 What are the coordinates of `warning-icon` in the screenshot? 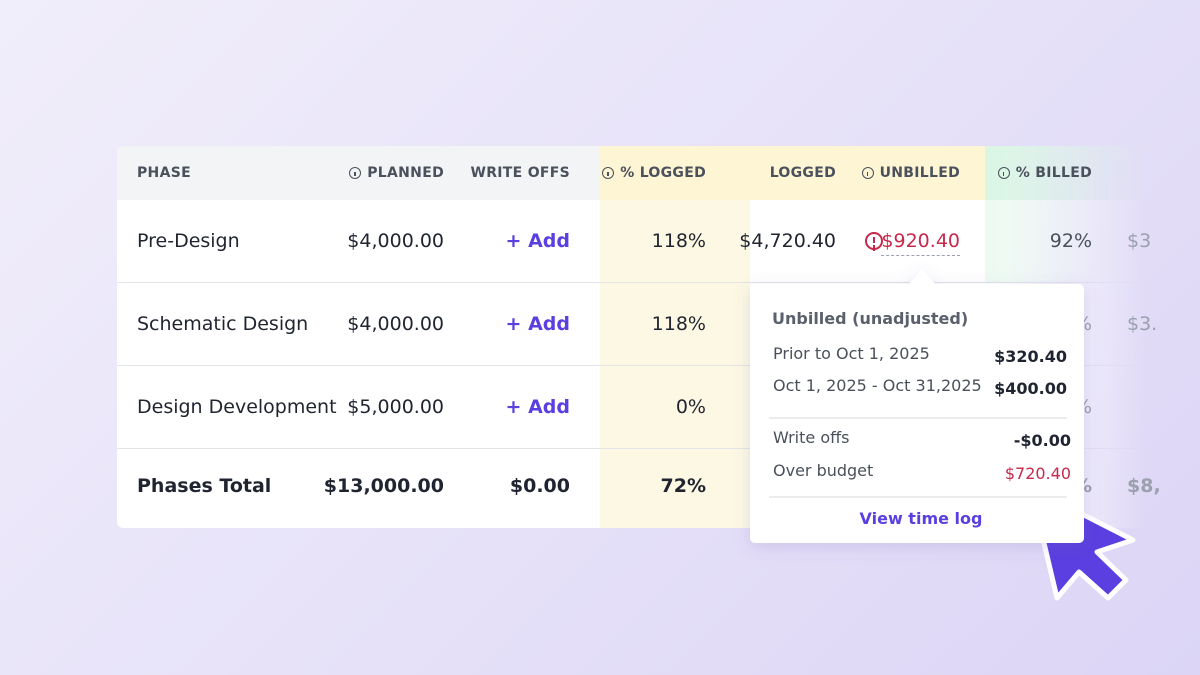 It's located at (874, 241).